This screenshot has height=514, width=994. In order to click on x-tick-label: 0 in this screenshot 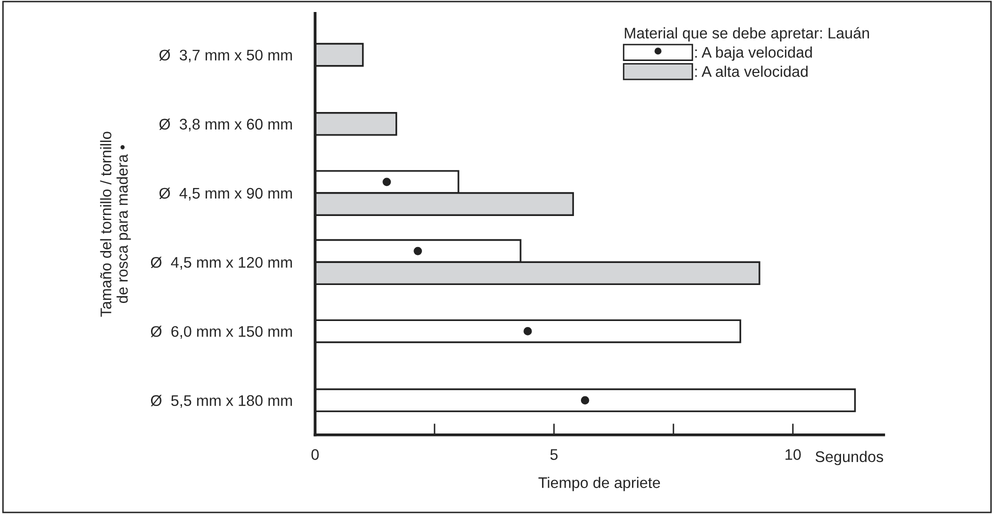, I will do `click(315, 454)`.